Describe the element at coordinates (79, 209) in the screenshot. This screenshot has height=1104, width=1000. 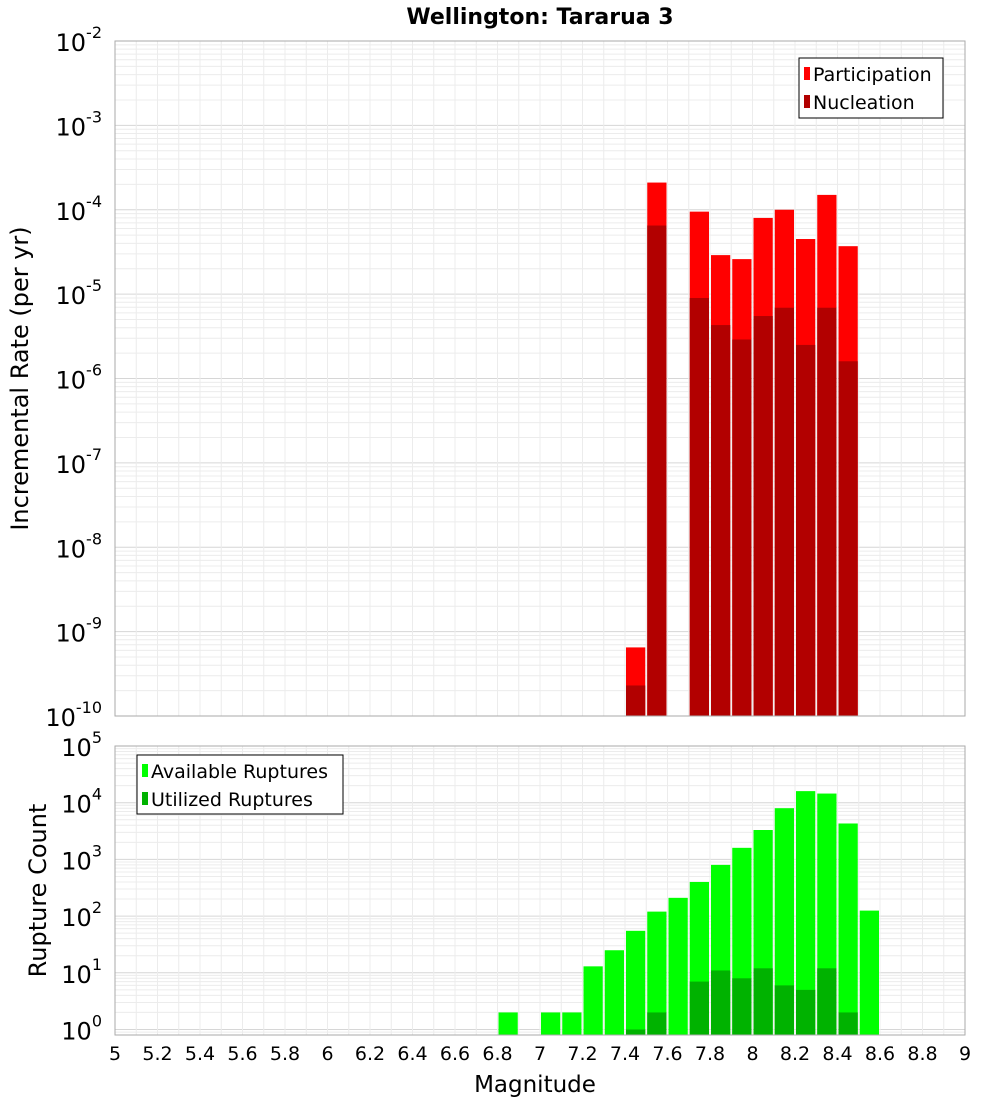
I see `y-tick-label: 10⁻⁴` at that location.